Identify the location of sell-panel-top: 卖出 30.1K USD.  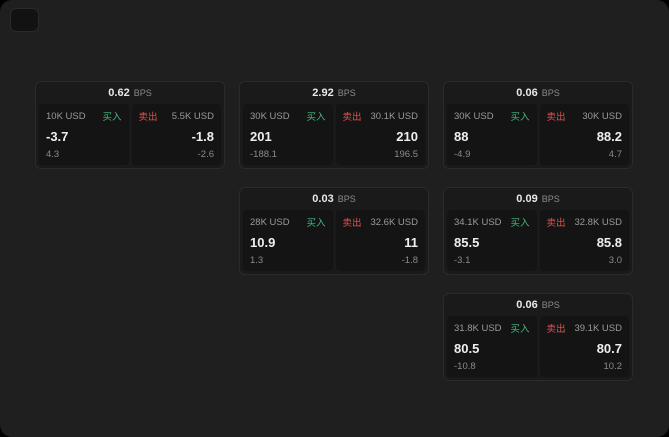
(380, 116).